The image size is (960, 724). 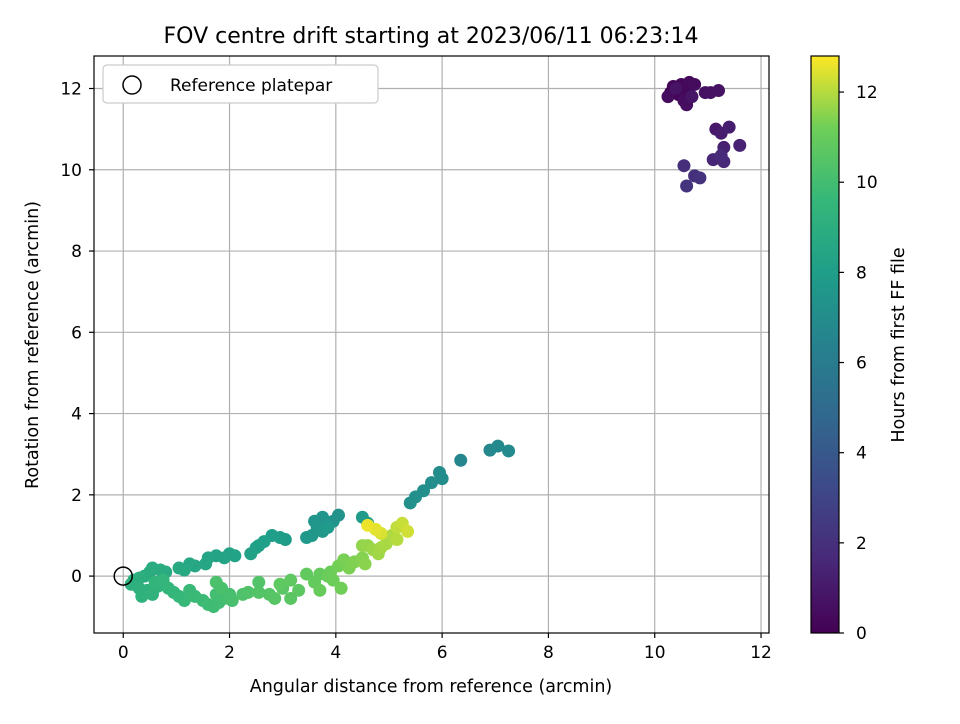 I want to click on y-tick-label: 10, so click(x=71, y=171).